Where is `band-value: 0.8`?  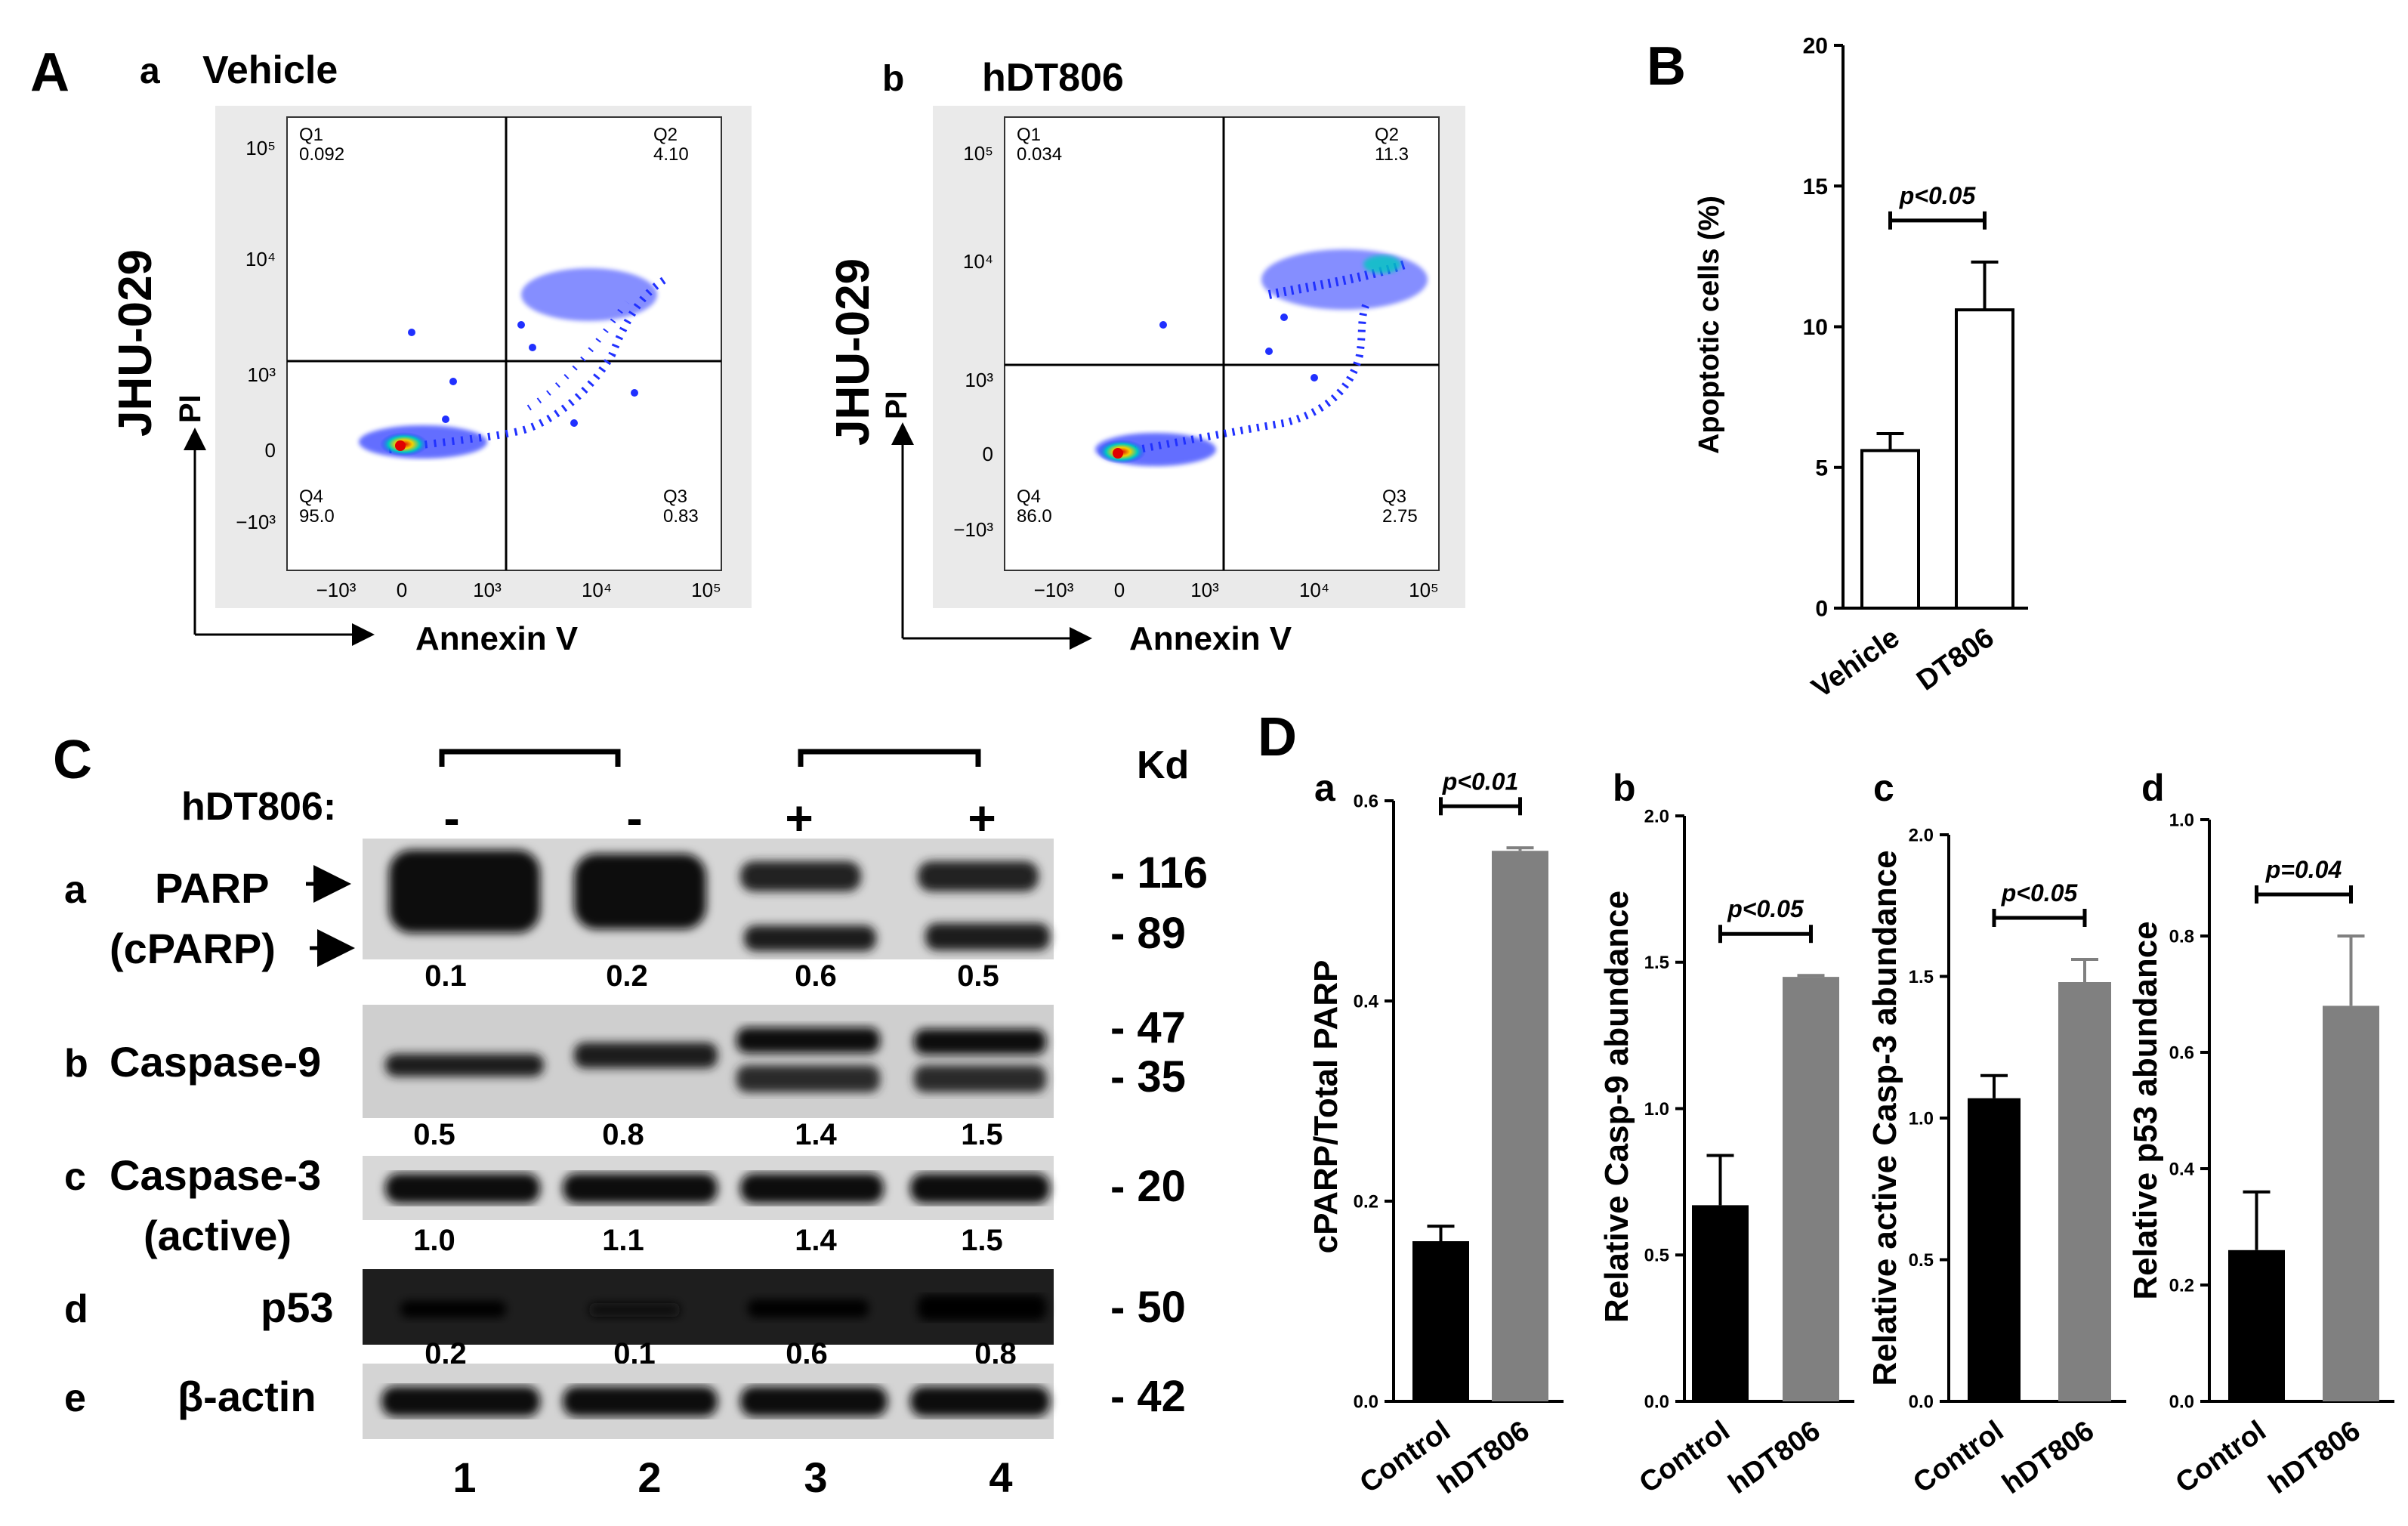 band-value: 0.8 is located at coordinates (623, 1134).